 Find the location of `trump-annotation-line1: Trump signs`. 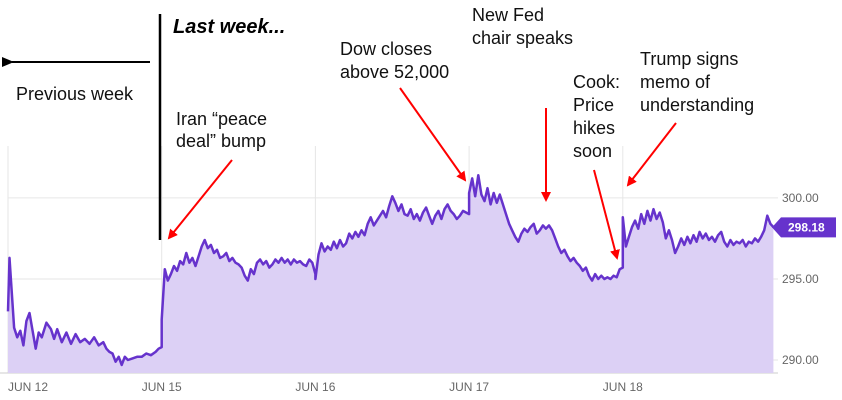

trump-annotation-line1: Trump signs is located at coordinates (689, 59).